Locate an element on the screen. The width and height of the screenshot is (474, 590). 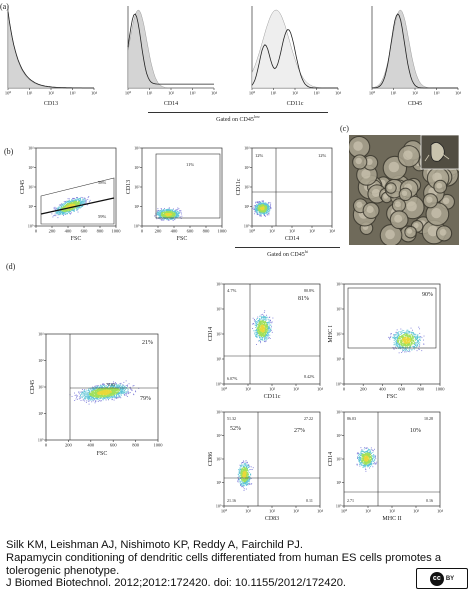
histogram-2-xlabel: CD14 is located at coordinates (171, 104).